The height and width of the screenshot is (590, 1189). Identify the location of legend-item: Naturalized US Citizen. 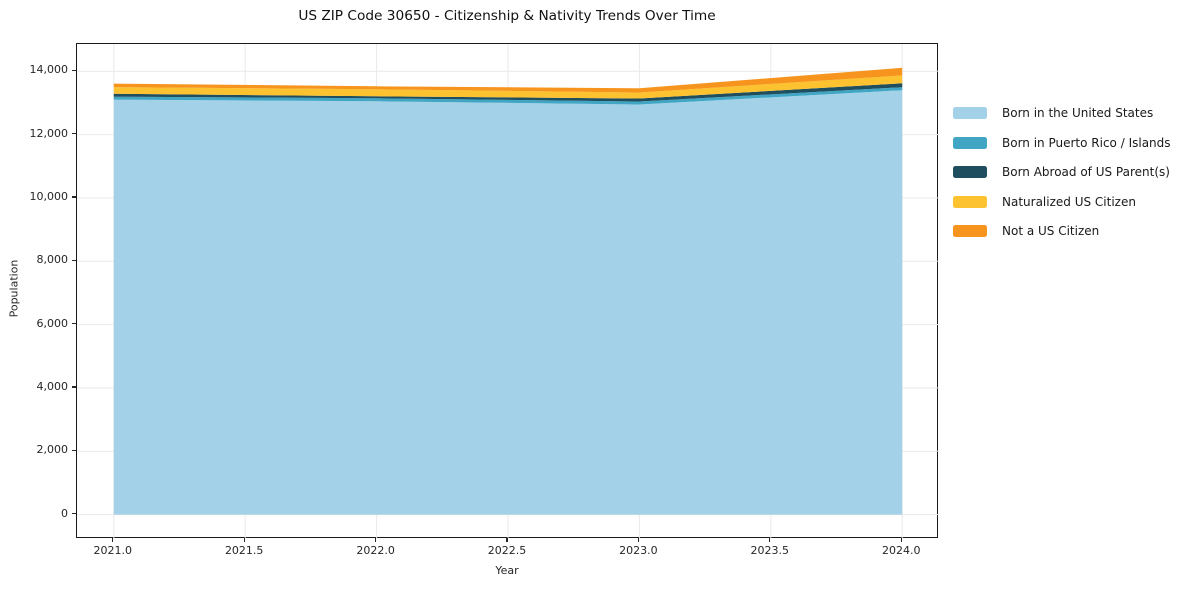
(1062, 202).